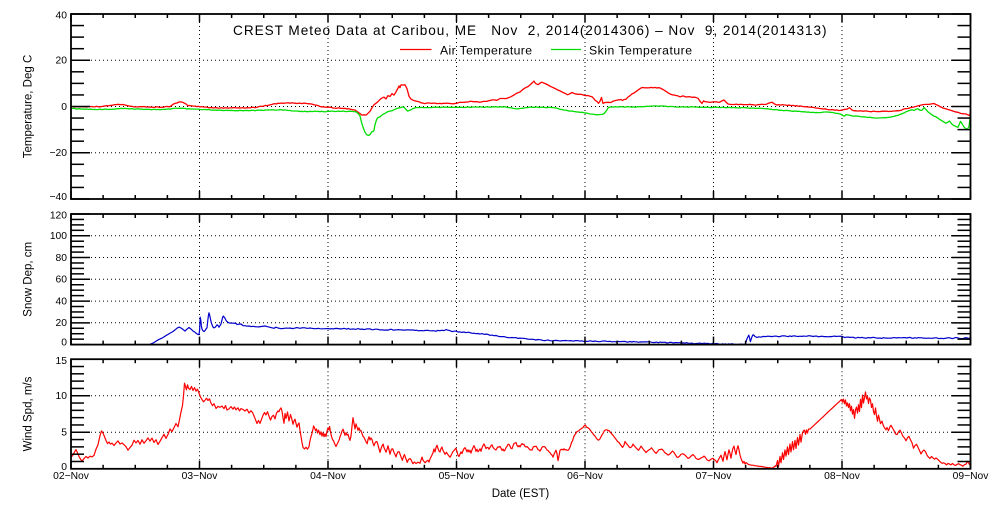  I want to click on svg-text: Temperature, Deg C, so click(29, 107).